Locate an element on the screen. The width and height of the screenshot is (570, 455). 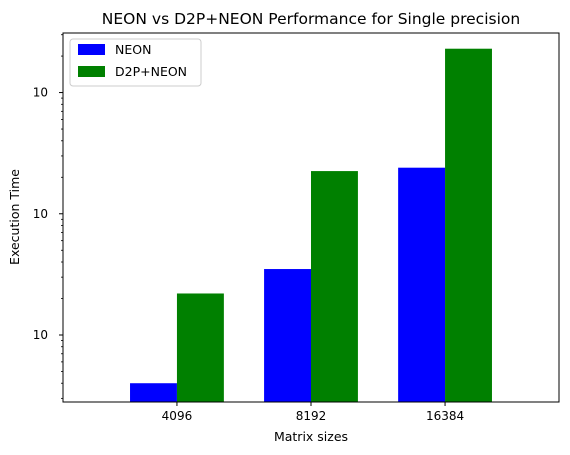
x-tick-label: 16384 is located at coordinates (445, 416).